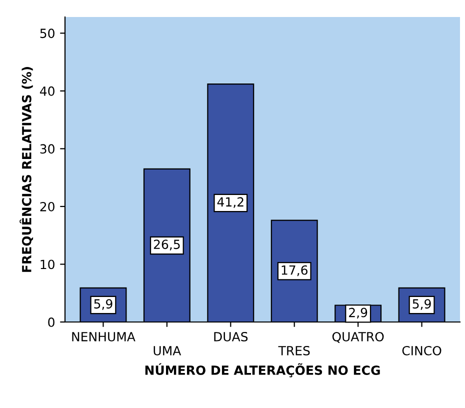 The height and width of the screenshot is (408, 465). I want to click on data-label: 26,5, so click(167, 245).